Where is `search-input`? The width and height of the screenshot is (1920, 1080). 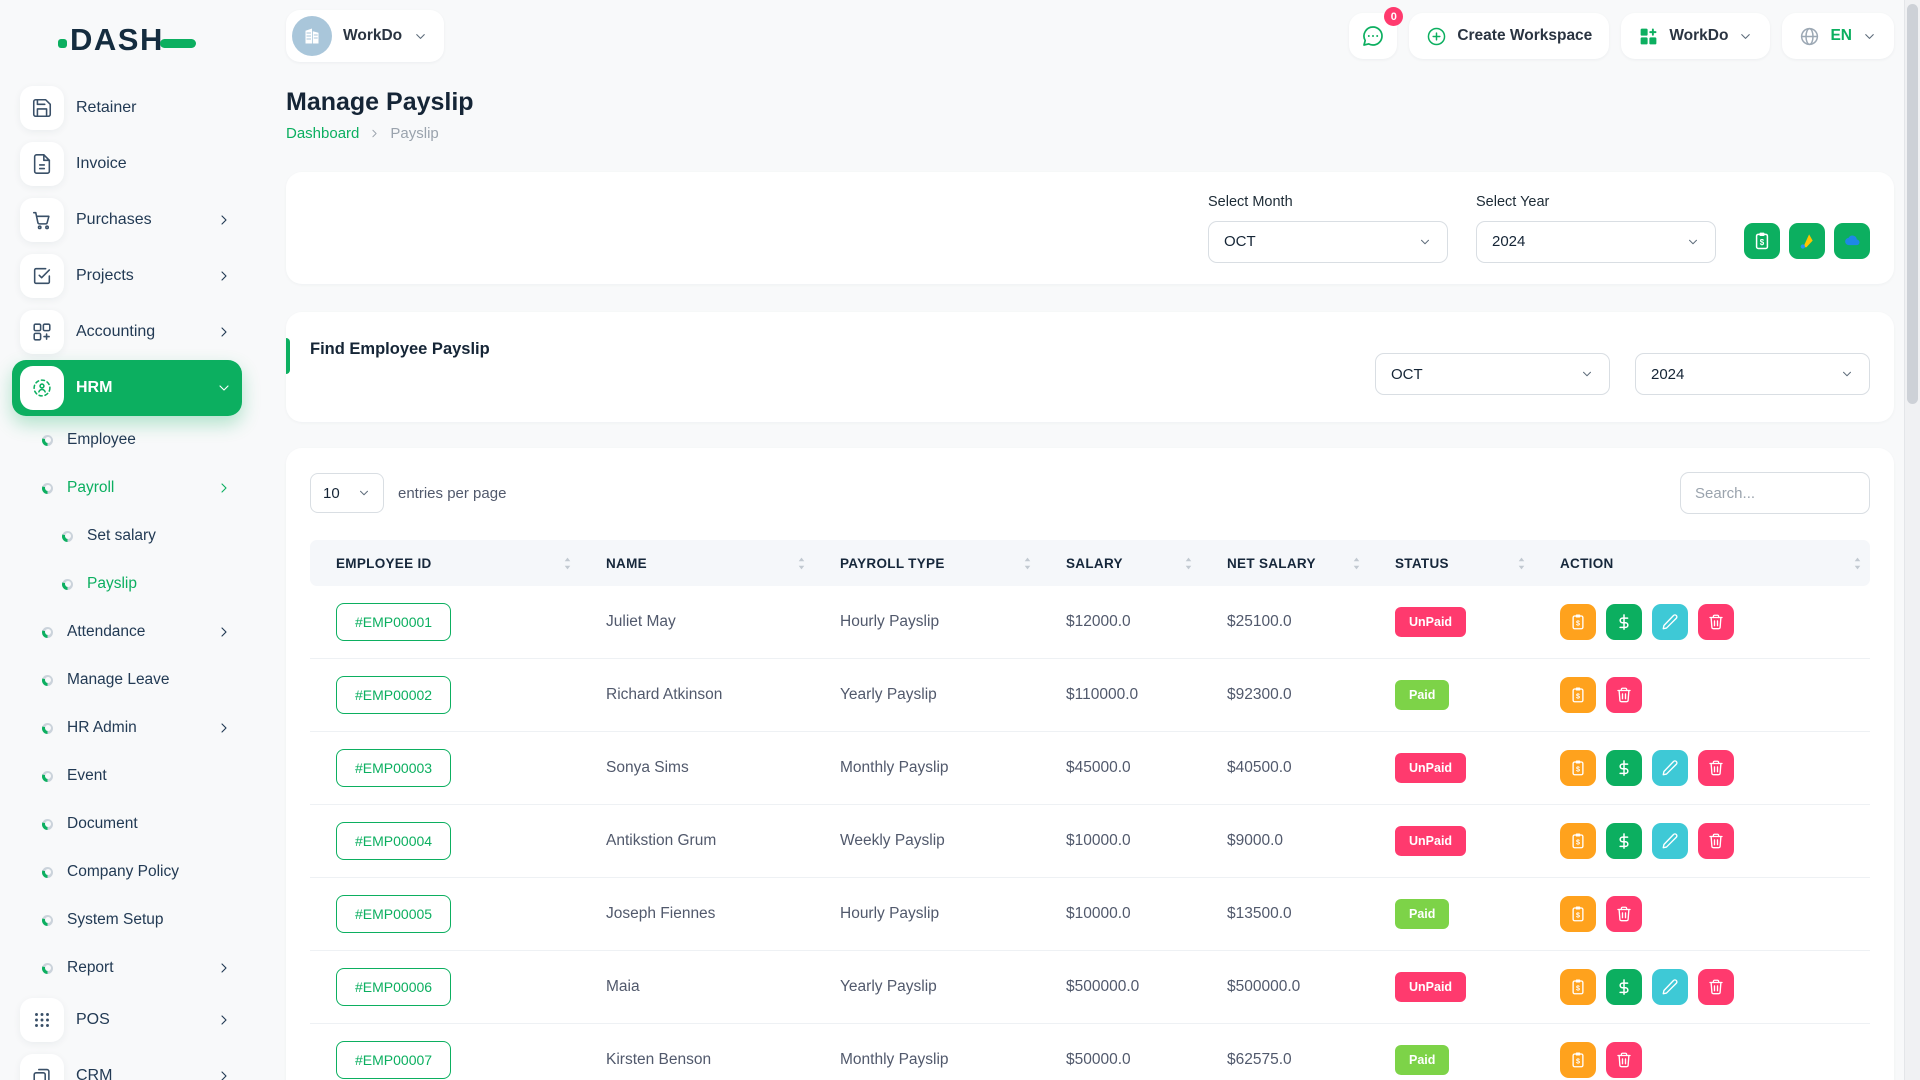 search-input is located at coordinates (1775, 493).